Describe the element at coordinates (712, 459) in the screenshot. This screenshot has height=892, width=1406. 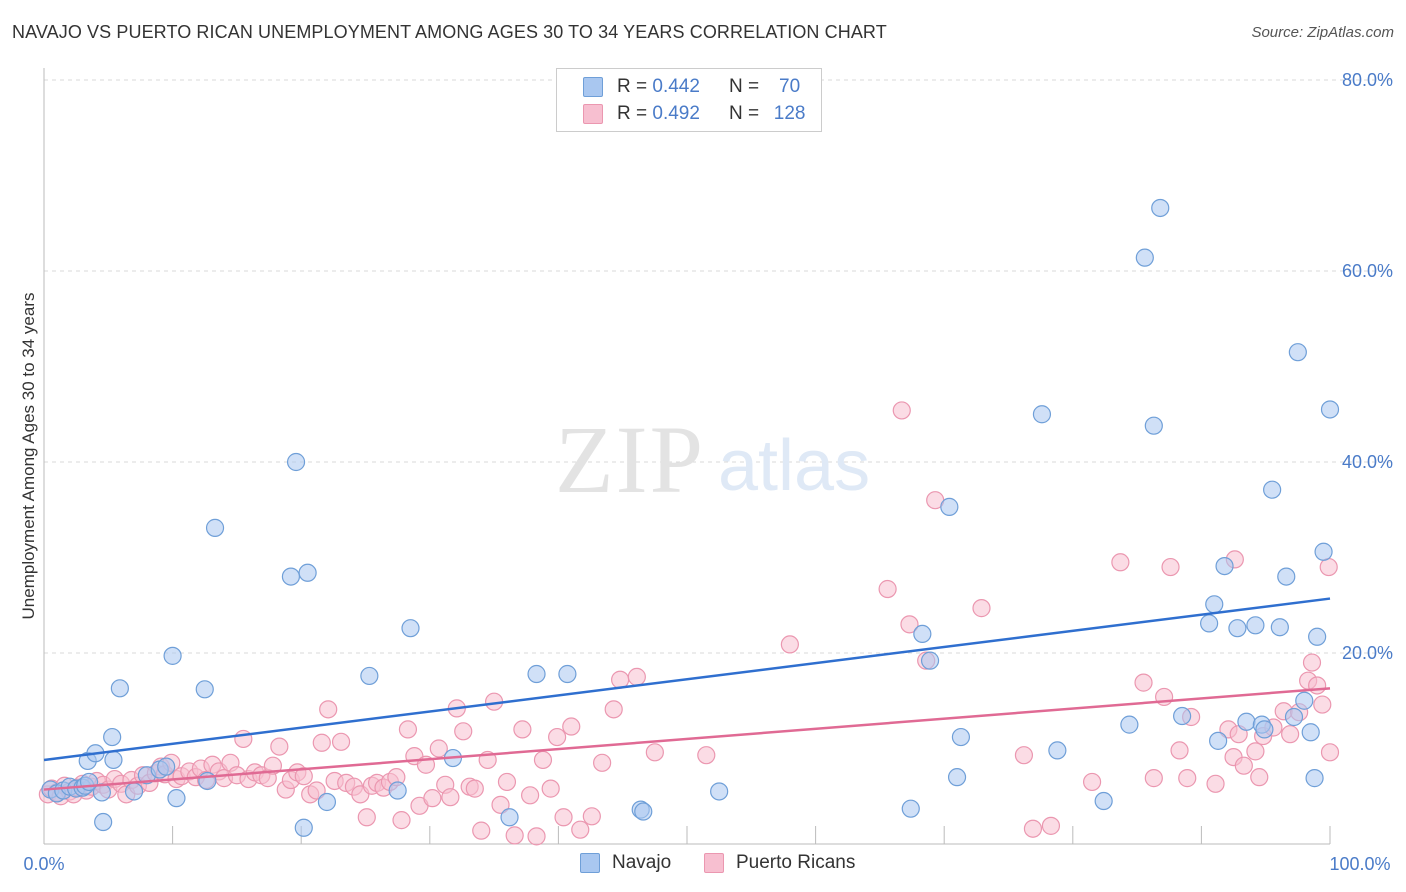
I see `watermark: ZIP atlas` at that location.